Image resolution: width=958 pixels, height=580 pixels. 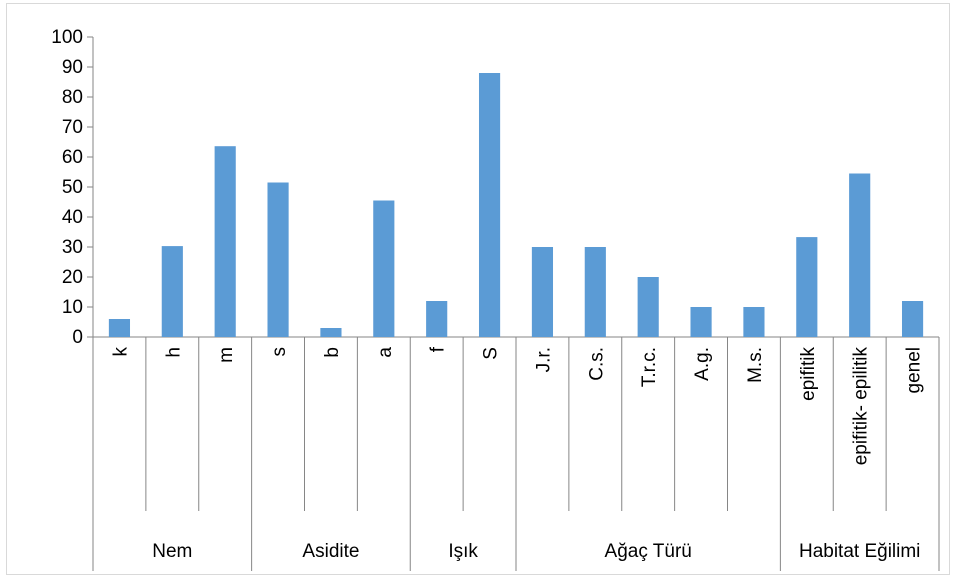 I want to click on category-label: A.g., so click(x=702, y=364).